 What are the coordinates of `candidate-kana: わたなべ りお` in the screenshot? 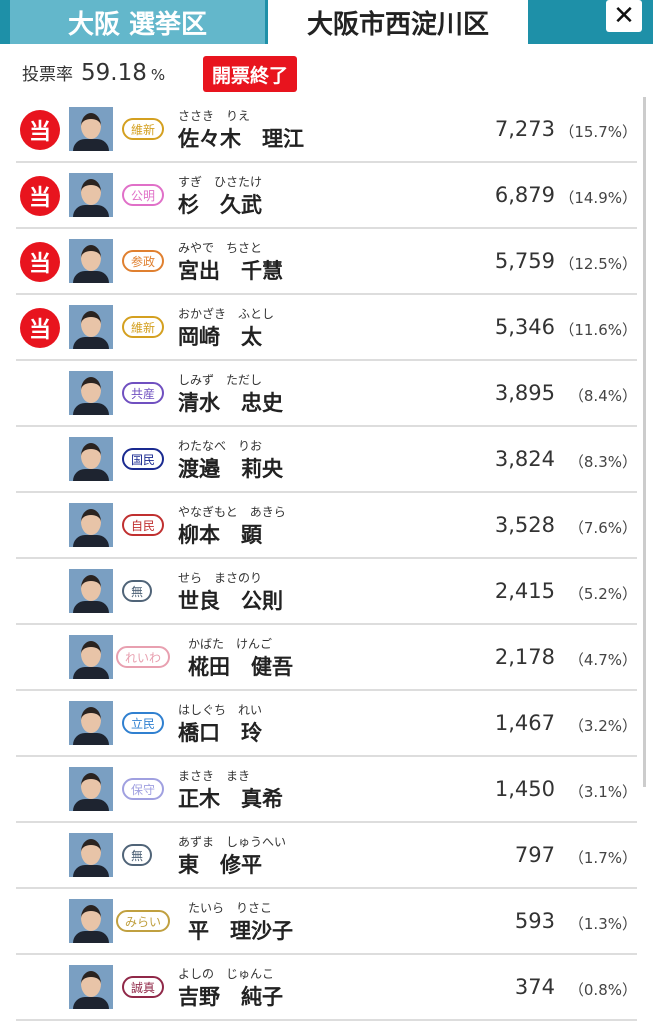 It's located at (220, 446).